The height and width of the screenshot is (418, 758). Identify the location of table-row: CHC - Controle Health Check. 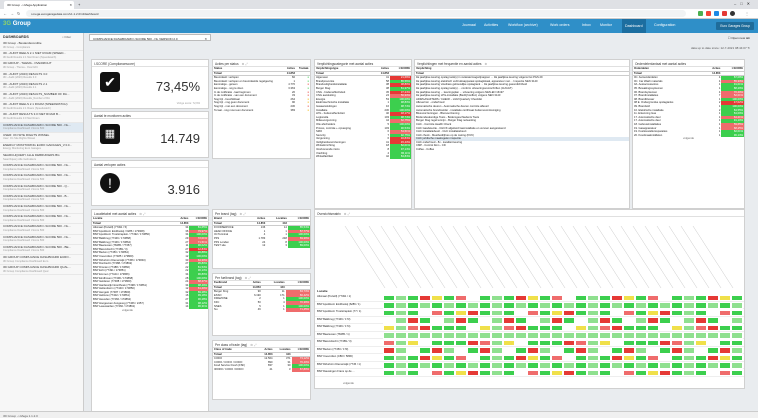
(522, 125).